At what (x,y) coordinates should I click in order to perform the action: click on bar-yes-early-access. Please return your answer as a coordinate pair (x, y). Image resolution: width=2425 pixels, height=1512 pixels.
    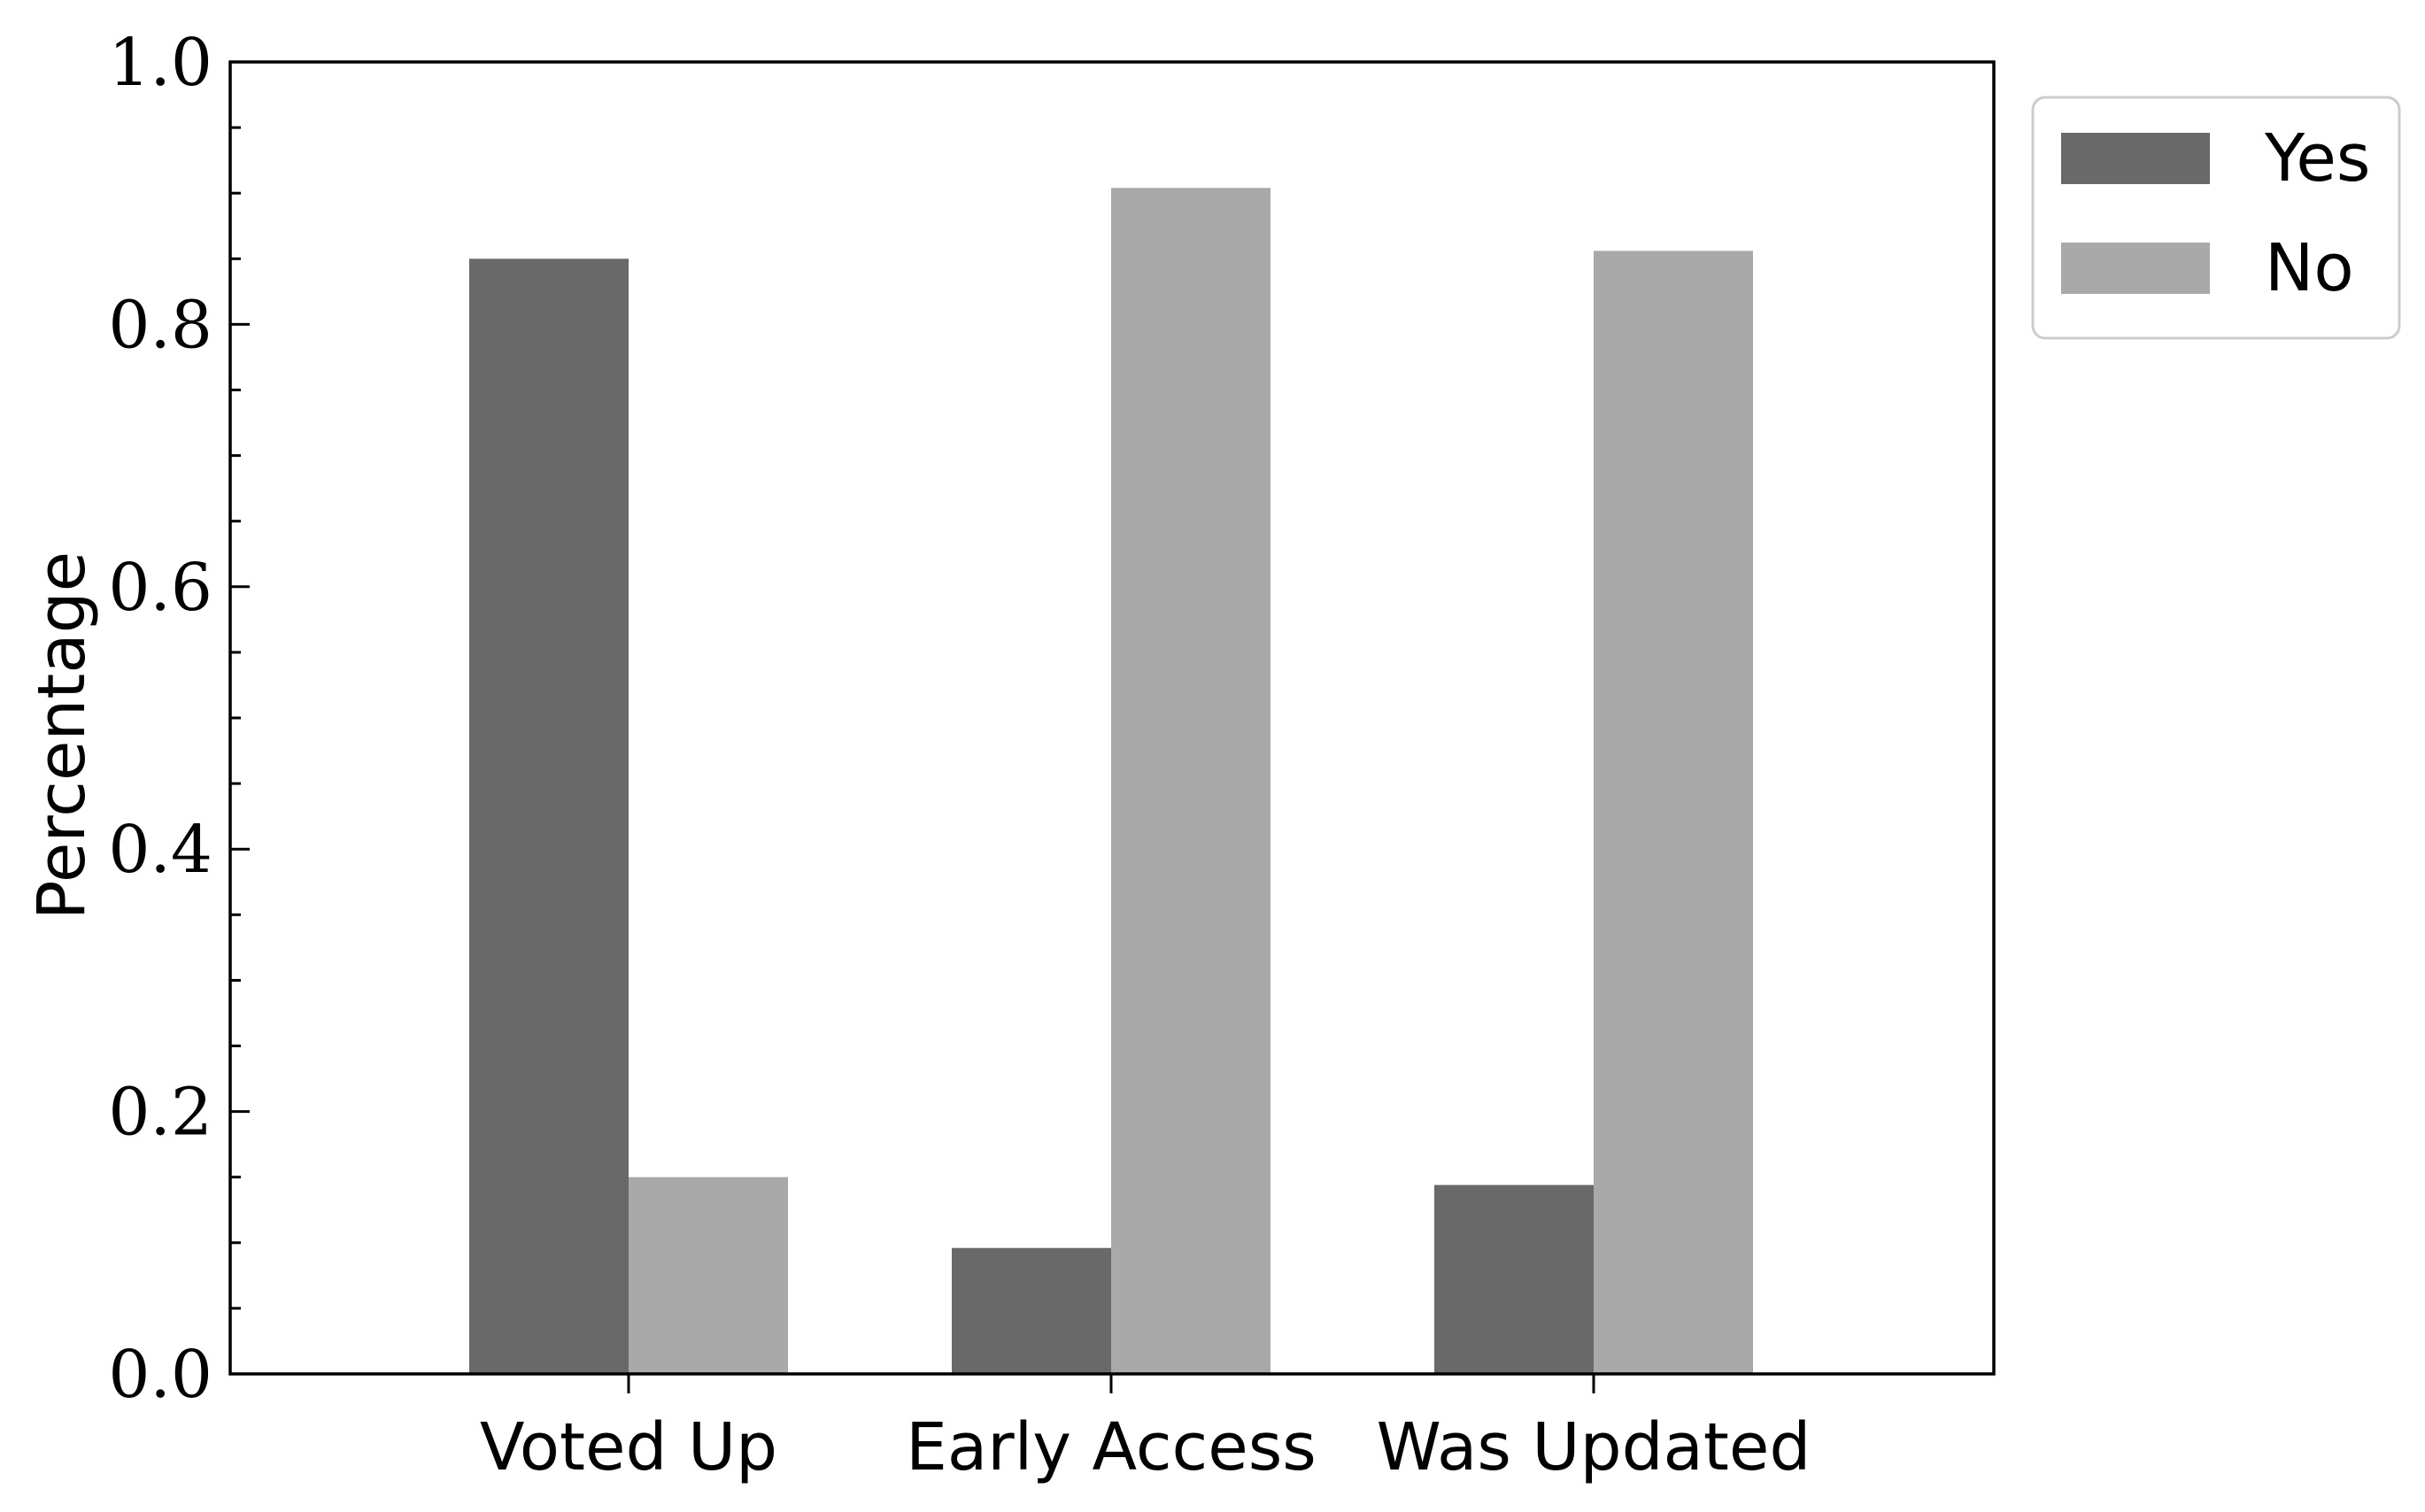
    Looking at the image, I should click on (1031, 1310).